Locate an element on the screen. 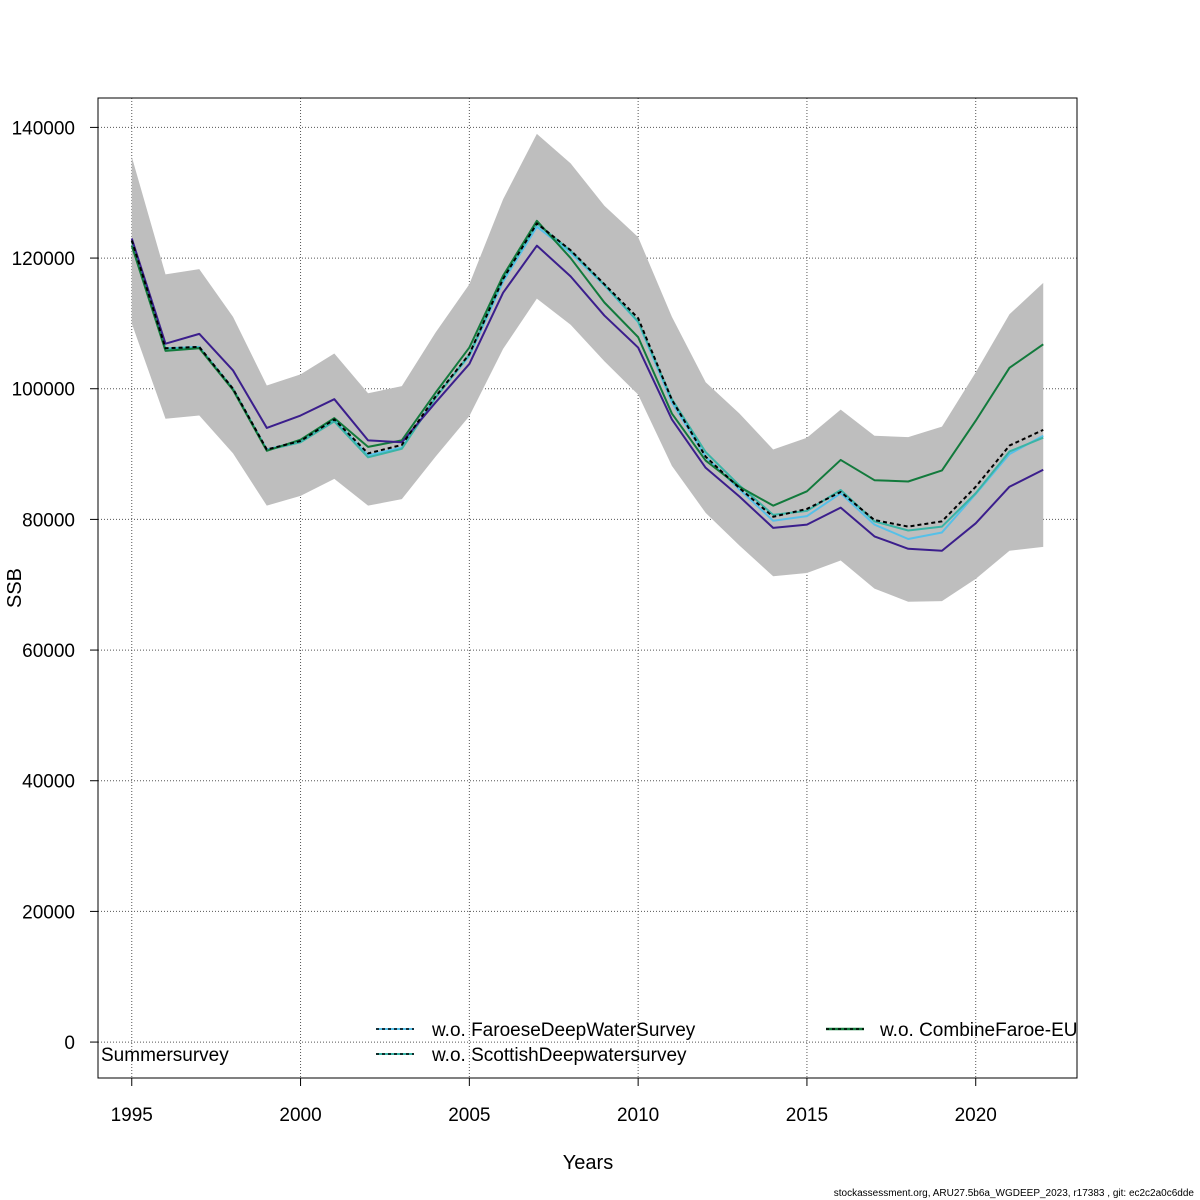 This screenshot has height=1200, width=1200. x-tick-label-2010: 2010 is located at coordinates (638, 1115).